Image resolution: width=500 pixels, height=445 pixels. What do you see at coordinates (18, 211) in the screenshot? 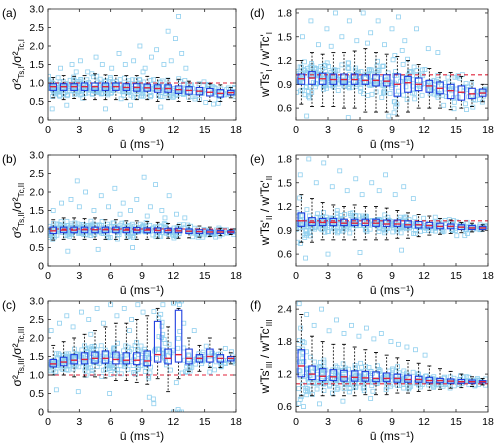
I see `y-axis-label: σ²Ts,II/σ²Tc,II` at bounding box center [18, 211].